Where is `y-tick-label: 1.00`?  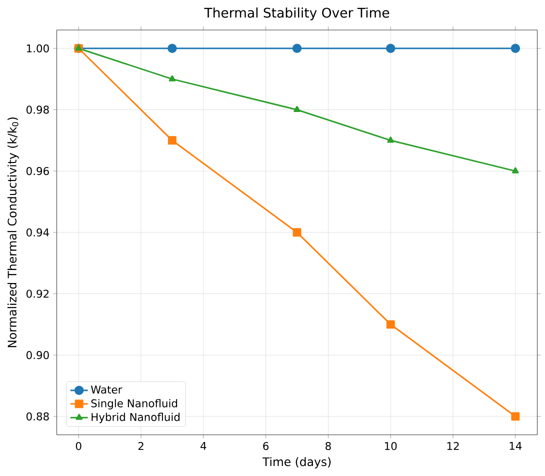 y-tick-label: 1.00 is located at coordinates (37, 48).